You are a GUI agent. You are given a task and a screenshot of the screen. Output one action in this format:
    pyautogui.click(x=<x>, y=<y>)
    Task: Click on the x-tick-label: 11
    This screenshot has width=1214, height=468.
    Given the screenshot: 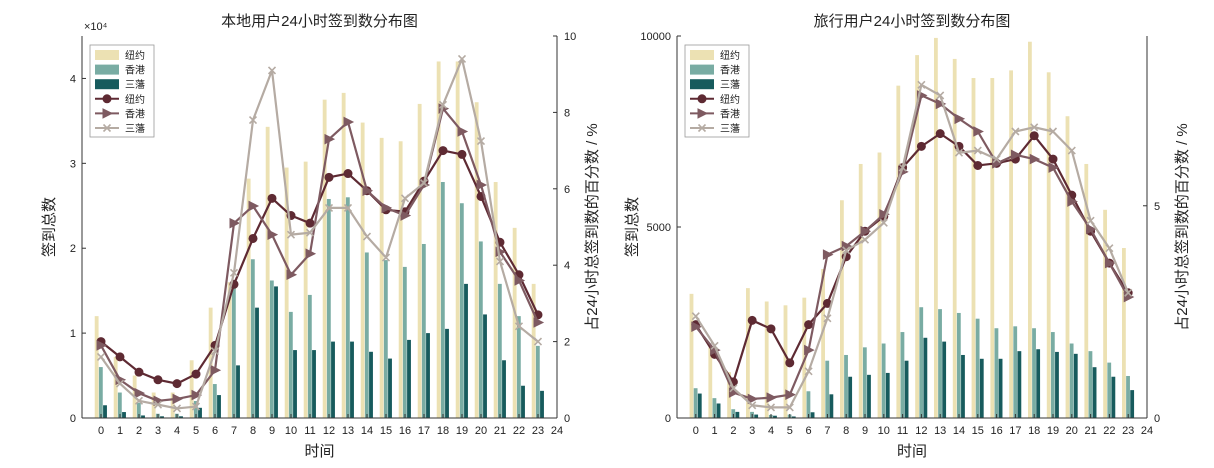 What is the action you would take?
    pyautogui.click(x=309, y=431)
    